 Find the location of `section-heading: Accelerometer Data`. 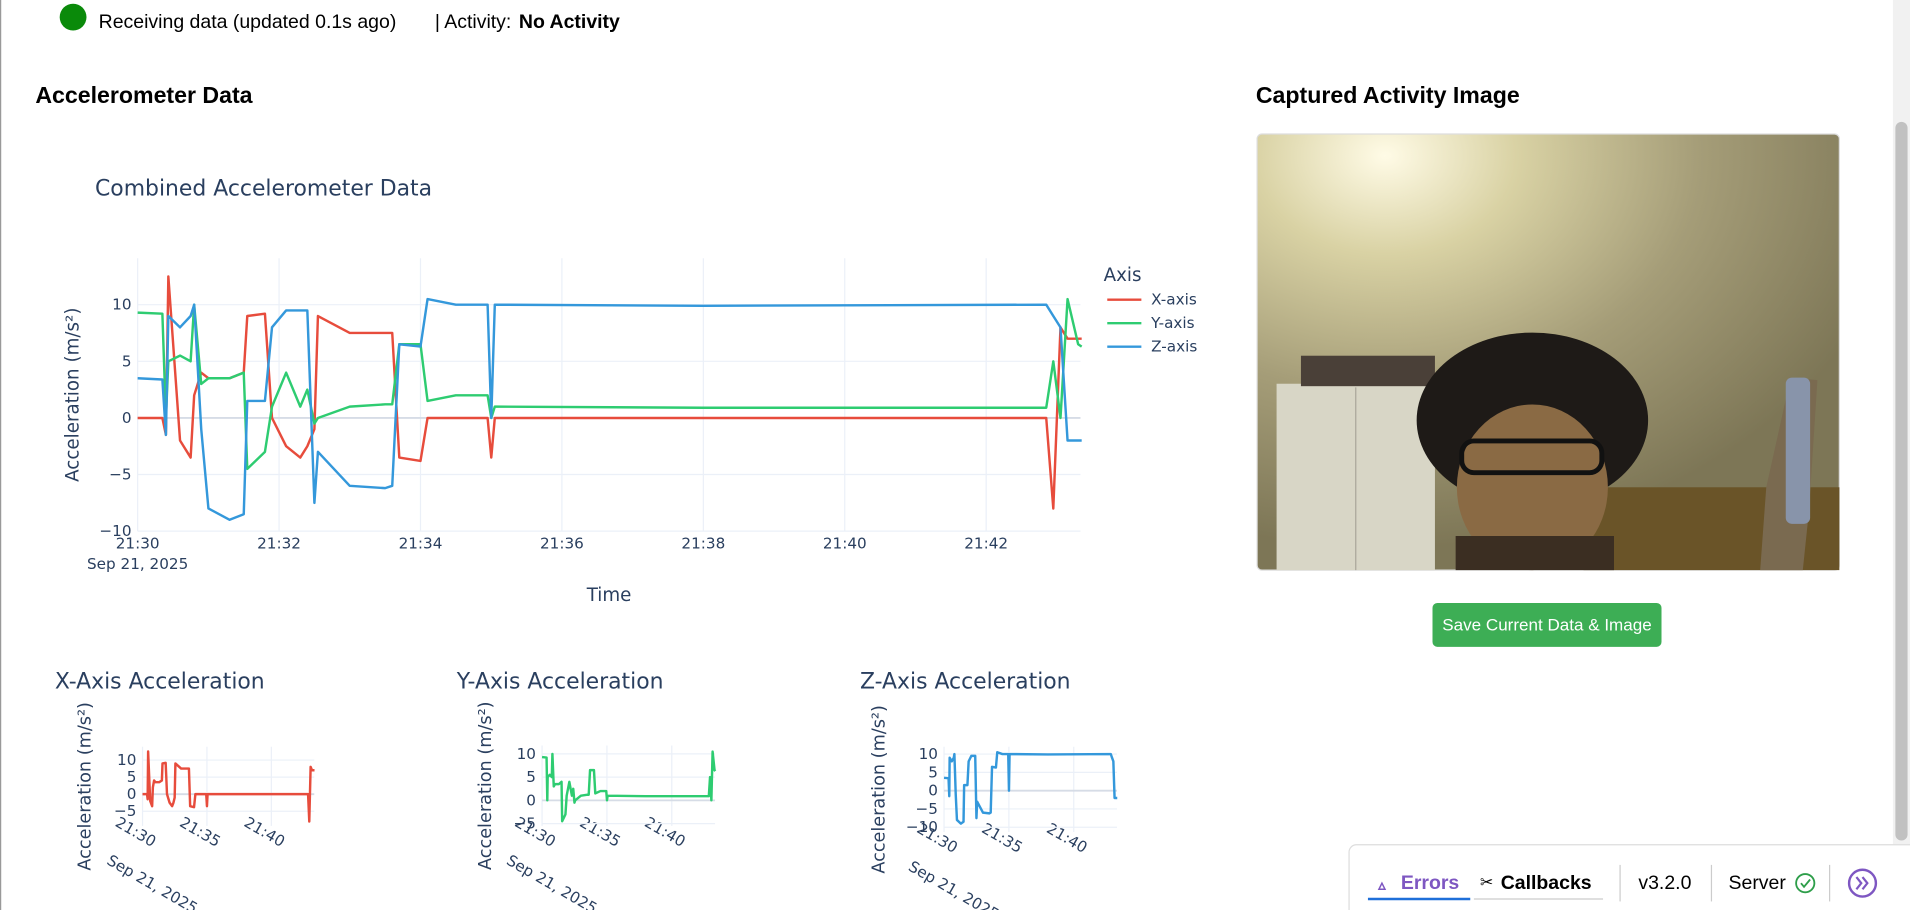

section-heading: Accelerometer Data is located at coordinates (144, 95).